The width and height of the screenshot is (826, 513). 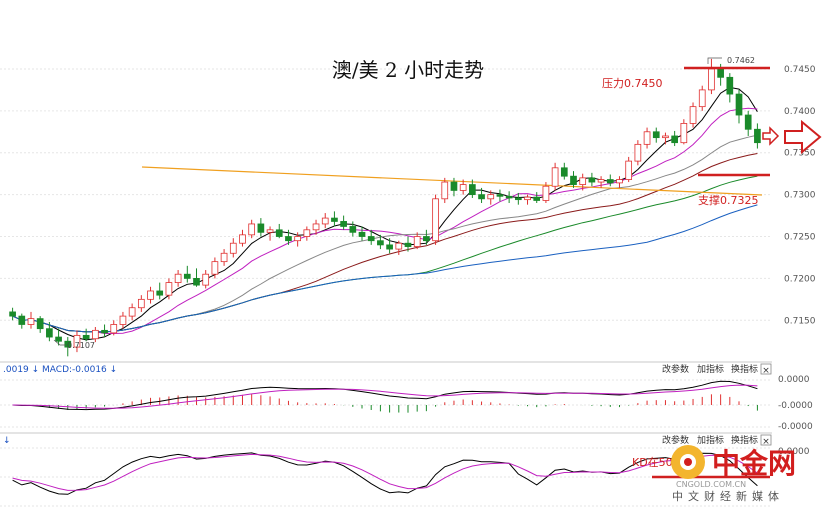 I want to click on macd-grid, so click(x=386, y=403).